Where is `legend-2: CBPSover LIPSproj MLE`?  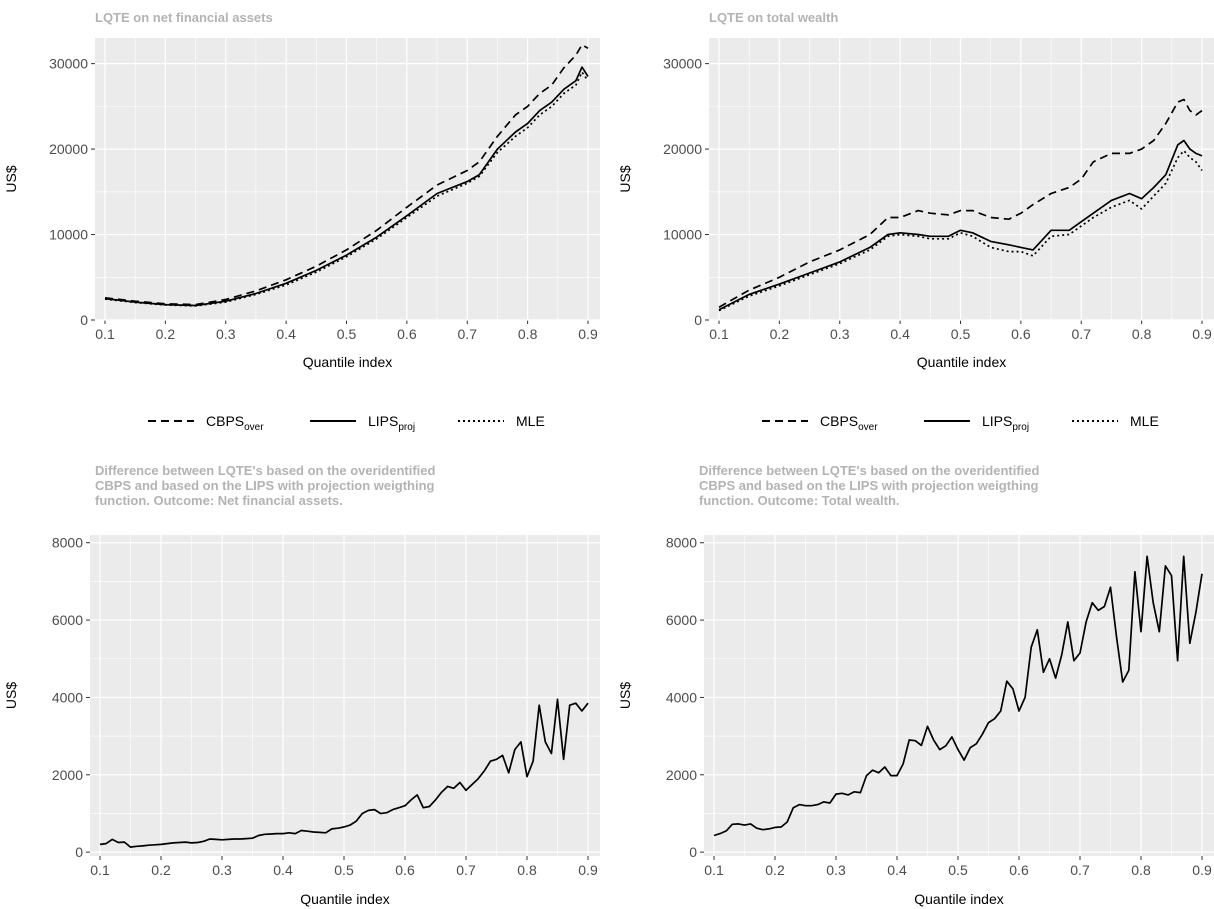 legend-2: CBPSover LIPSproj MLE is located at coordinates (960, 423).